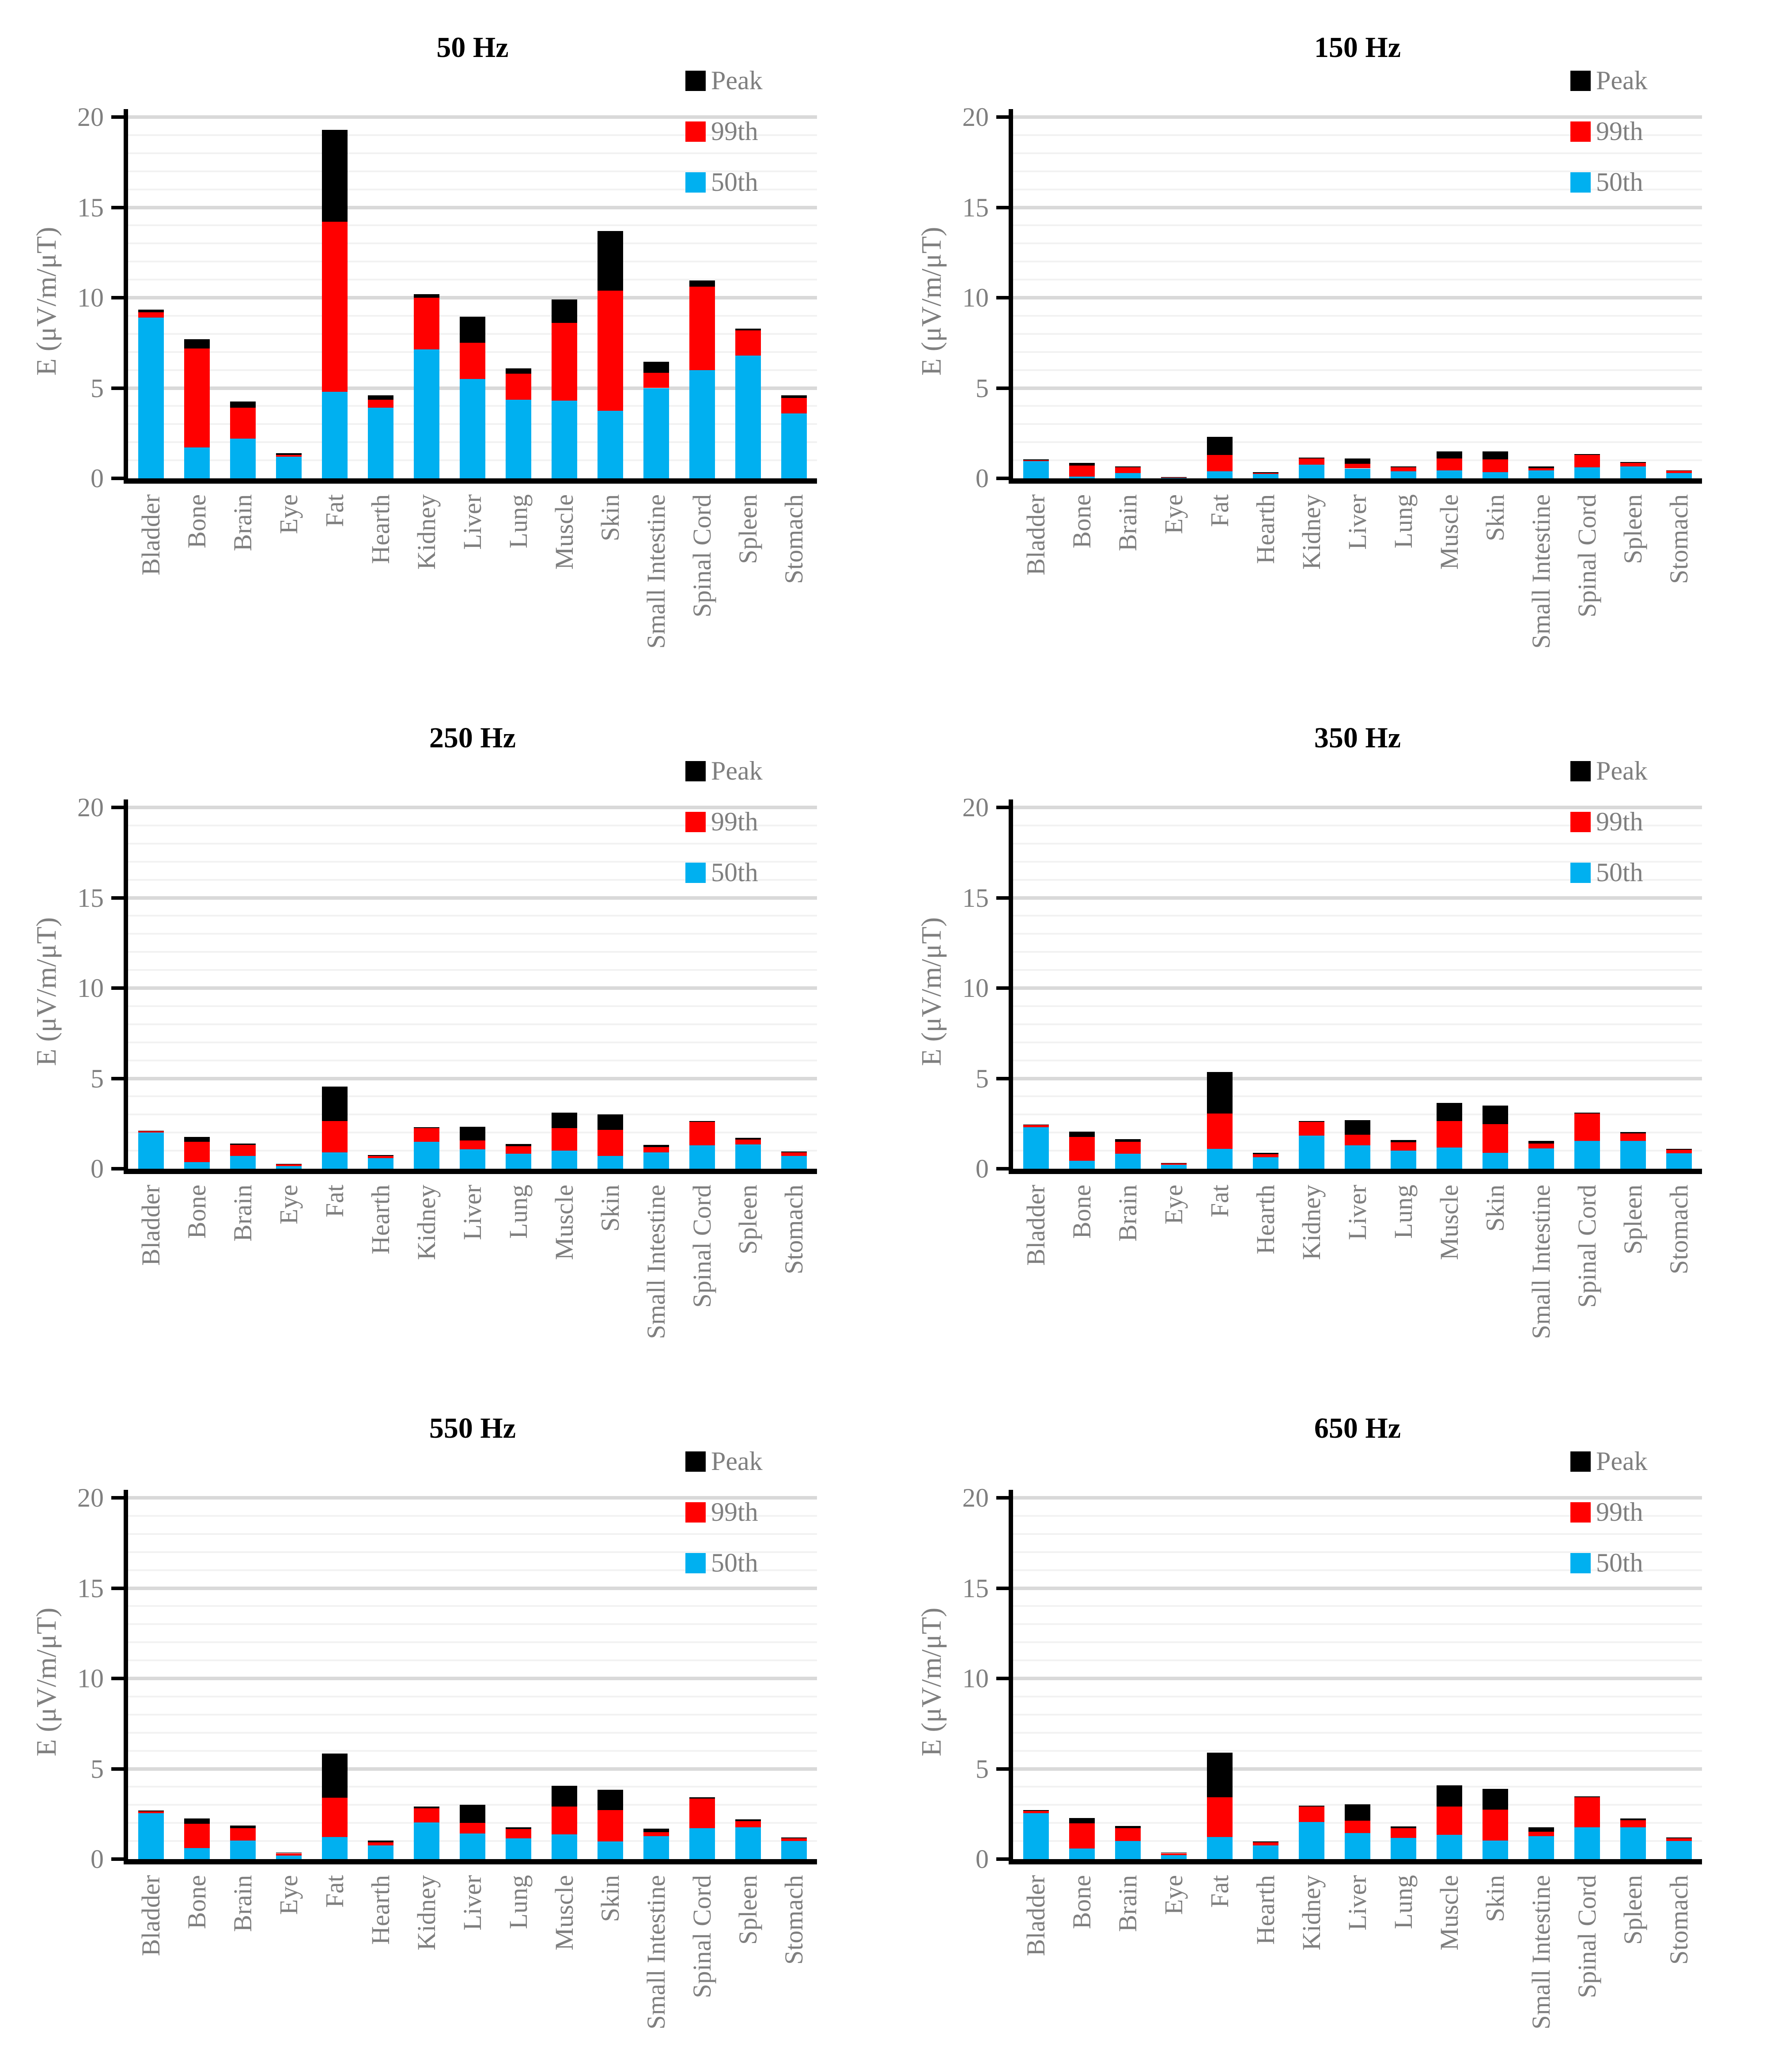 This screenshot has width=1770, height=2072. Describe the element at coordinates (196, 522) in the screenshot. I see `x-category-label-bone: Bone` at that location.